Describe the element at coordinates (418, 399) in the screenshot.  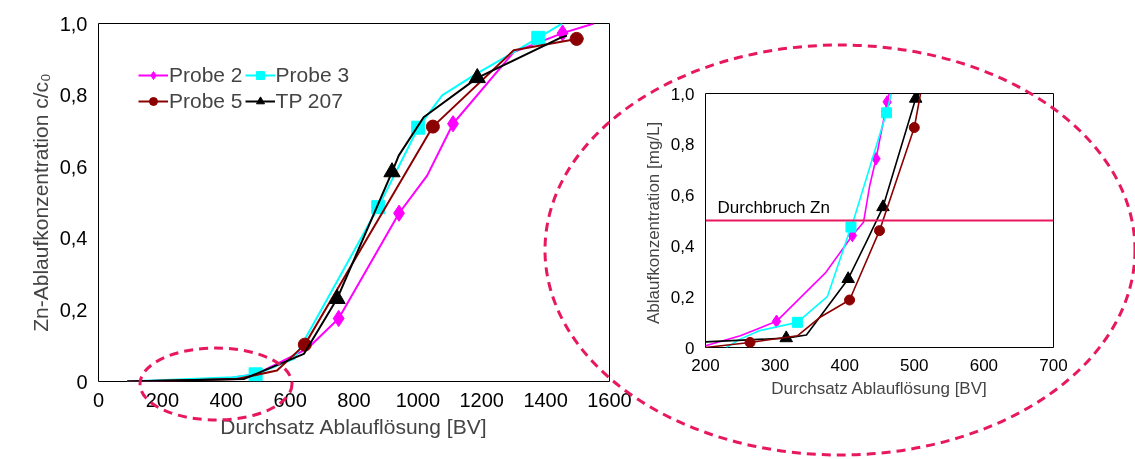
I see `x-tick-label: 1000` at that location.